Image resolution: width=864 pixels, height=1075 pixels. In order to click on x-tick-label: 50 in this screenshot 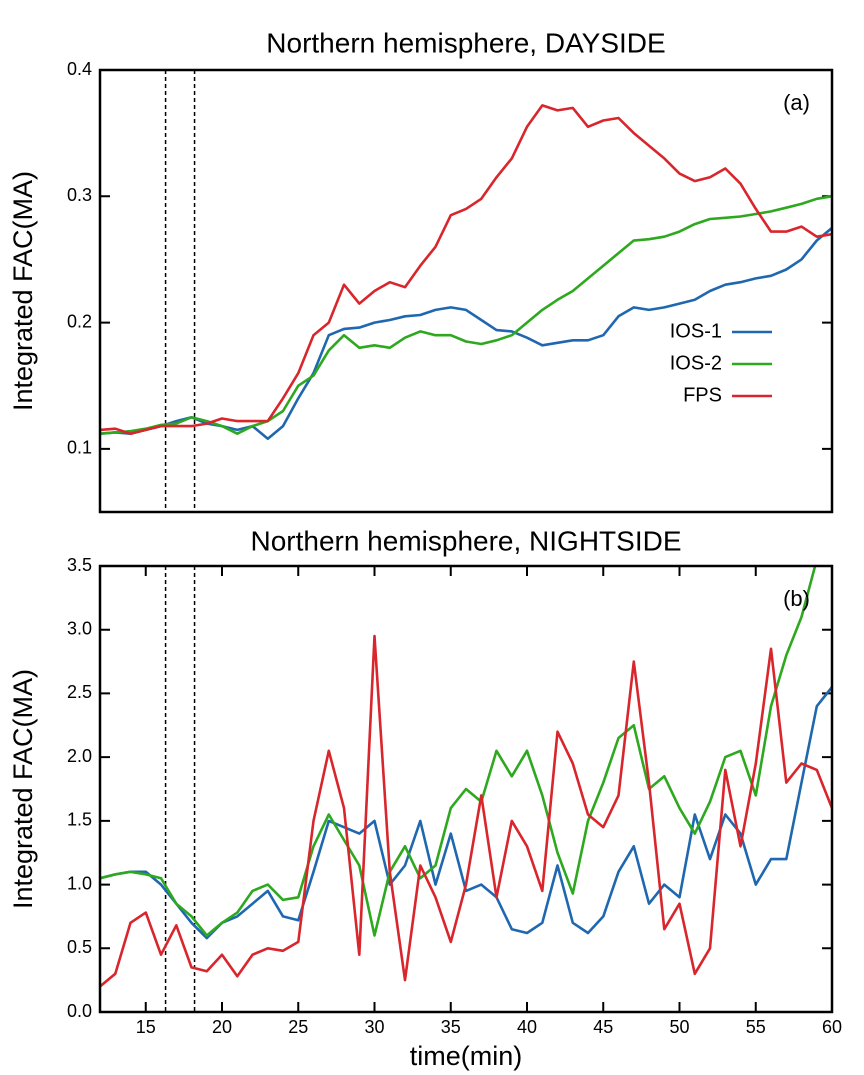, I will do `click(679, 1027)`.